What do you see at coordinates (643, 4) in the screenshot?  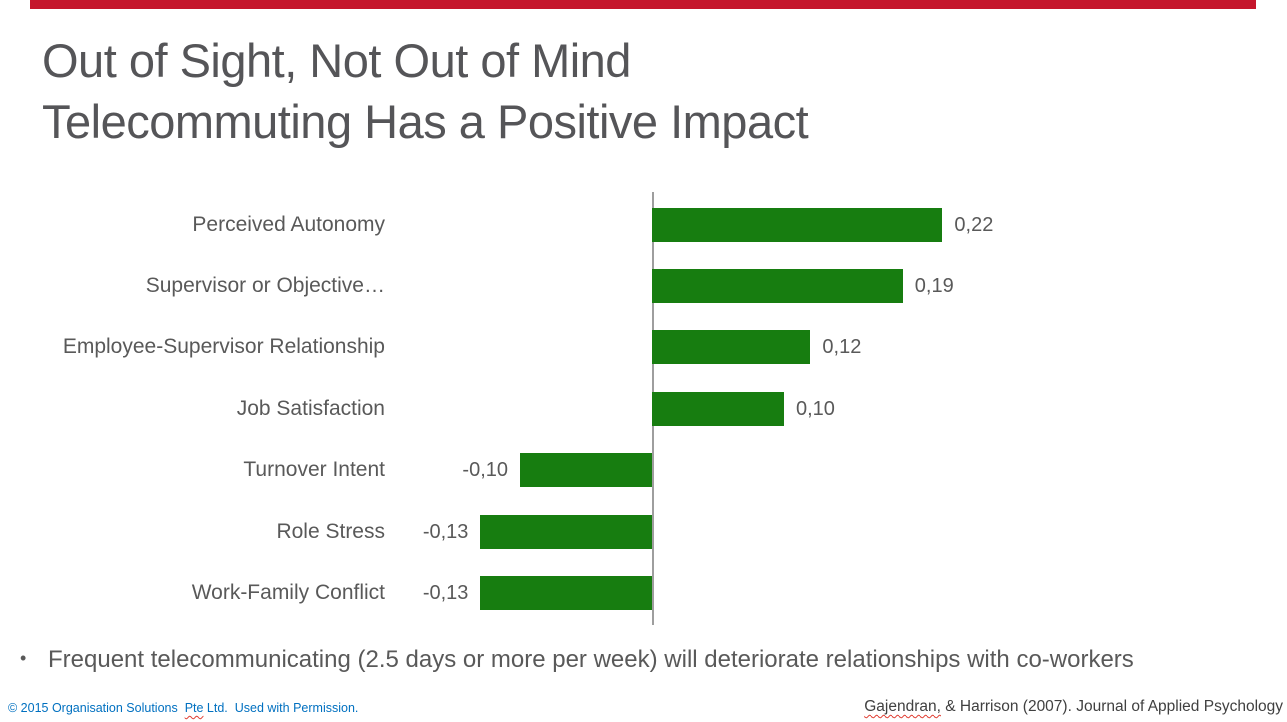 I see `top-accent-bar` at bounding box center [643, 4].